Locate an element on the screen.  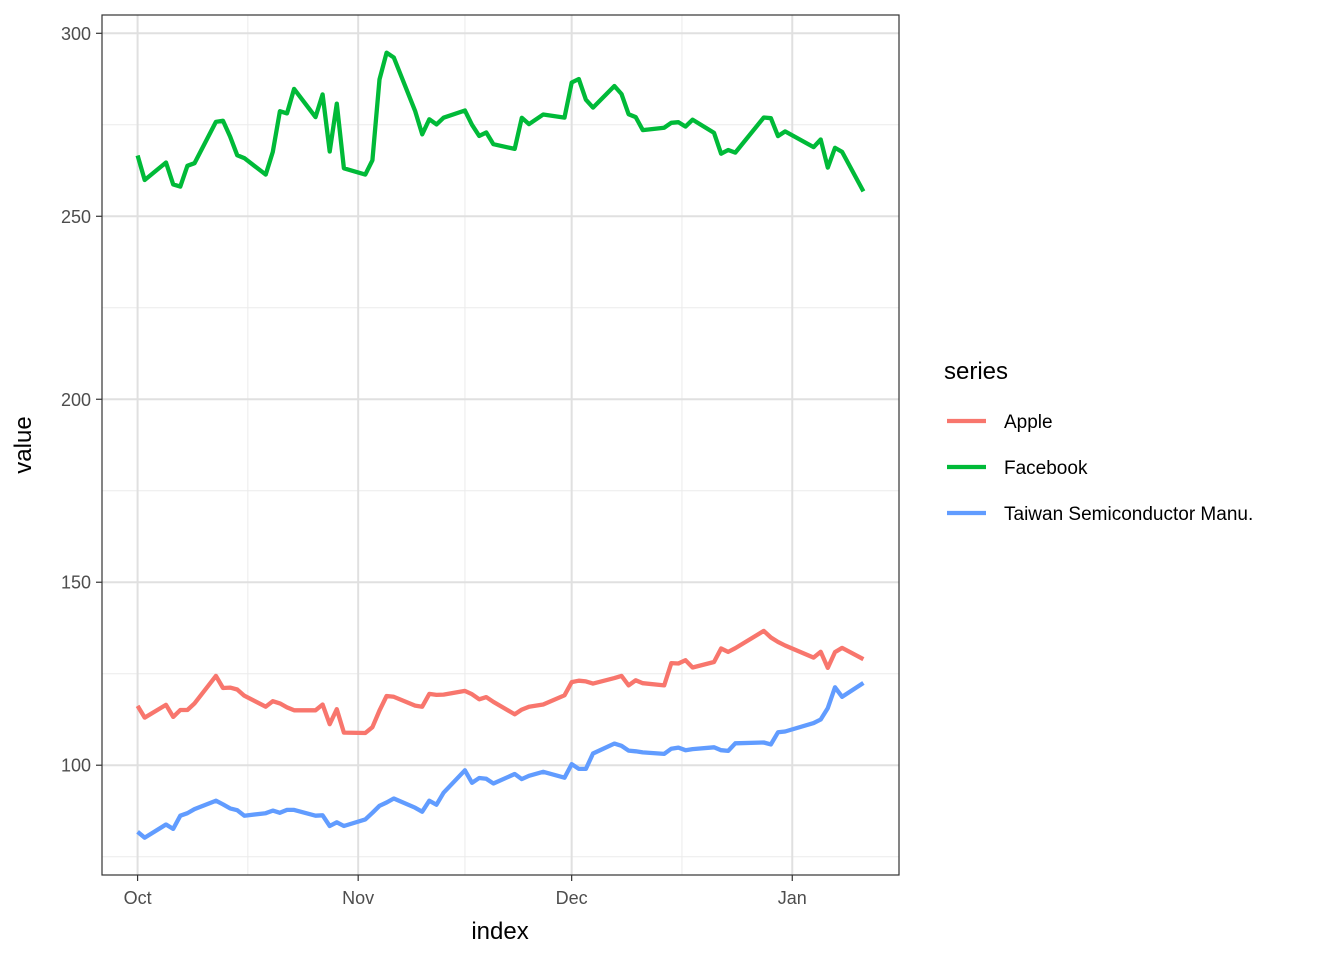
y-tick-label: 250 is located at coordinates (76, 217).